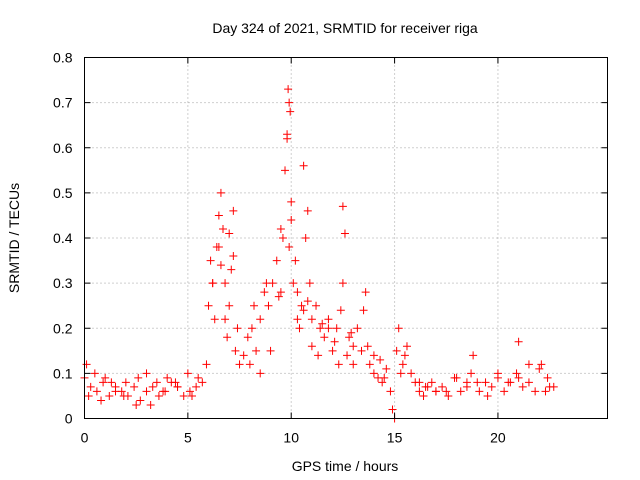  Describe the element at coordinates (291, 438) in the screenshot. I see `x-tick-label: 10` at that location.